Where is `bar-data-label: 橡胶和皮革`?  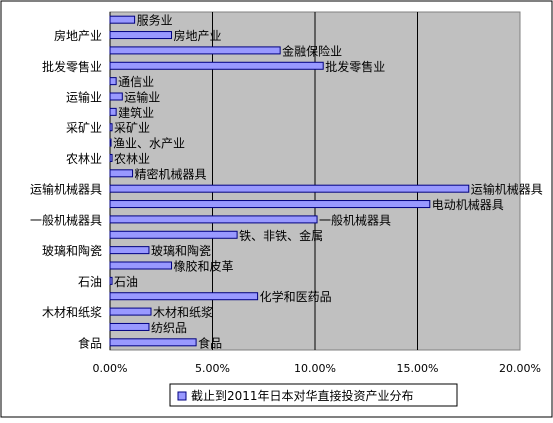 bar-data-label: 橡胶和皮革 is located at coordinates (204, 266).